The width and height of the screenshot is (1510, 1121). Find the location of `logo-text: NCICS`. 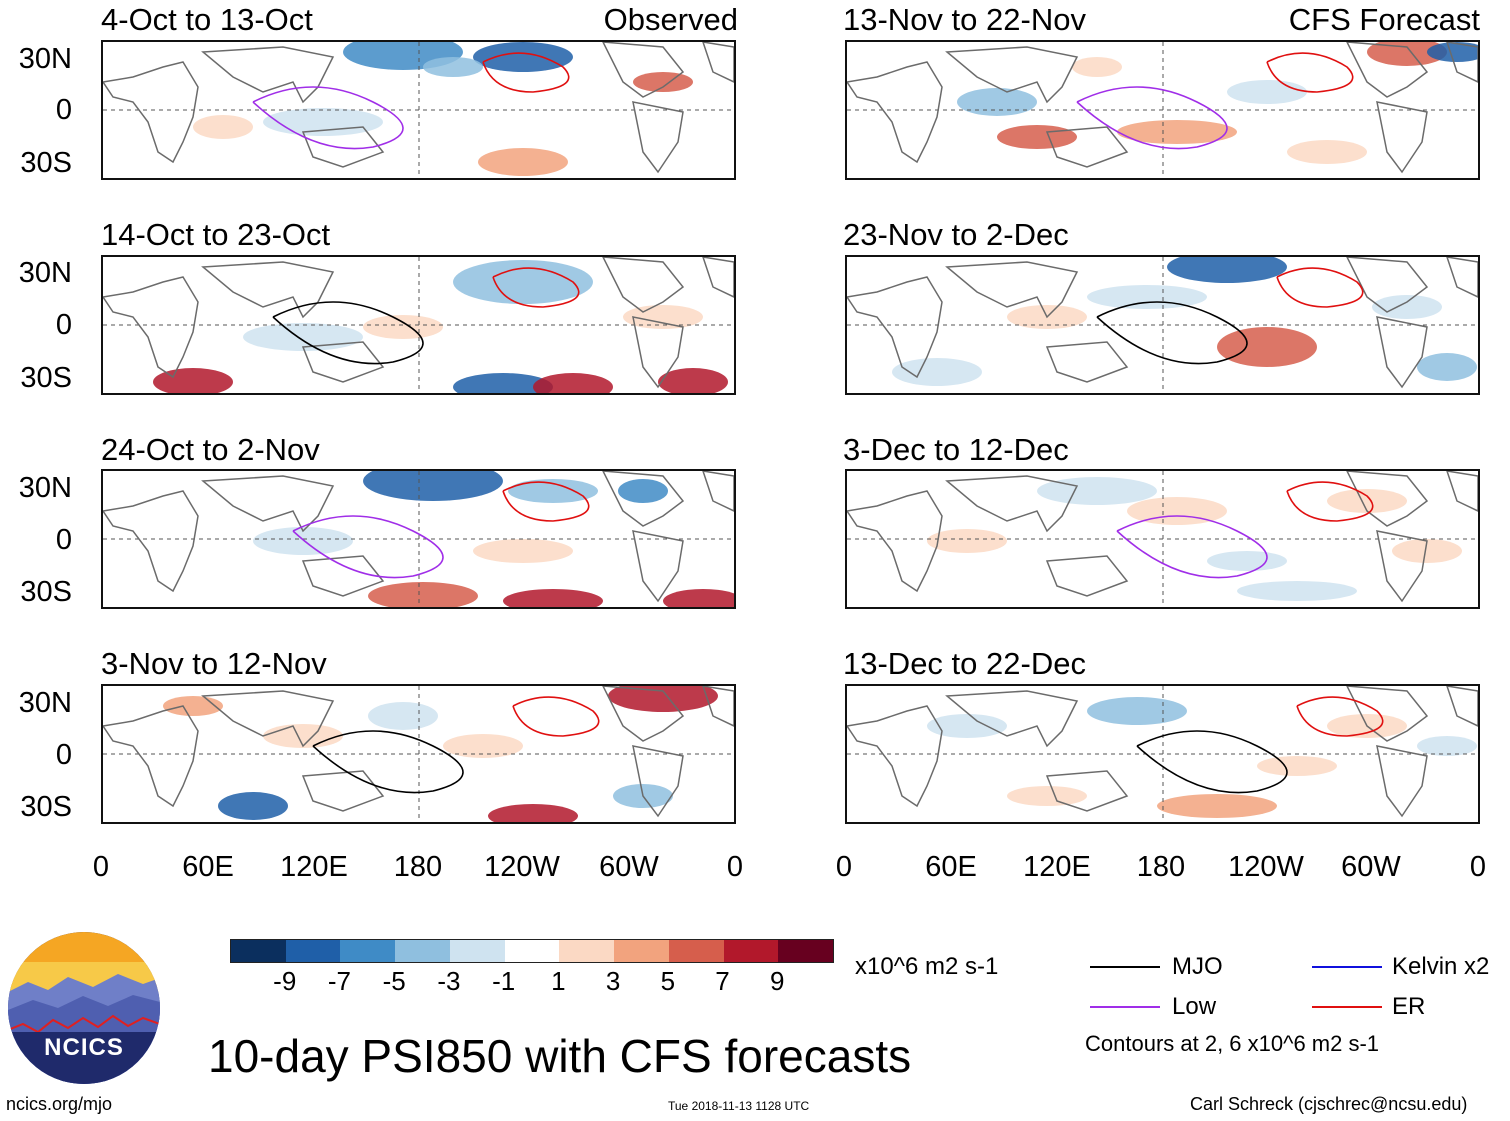

logo-text: NCICS is located at coordinates (84, 1047).